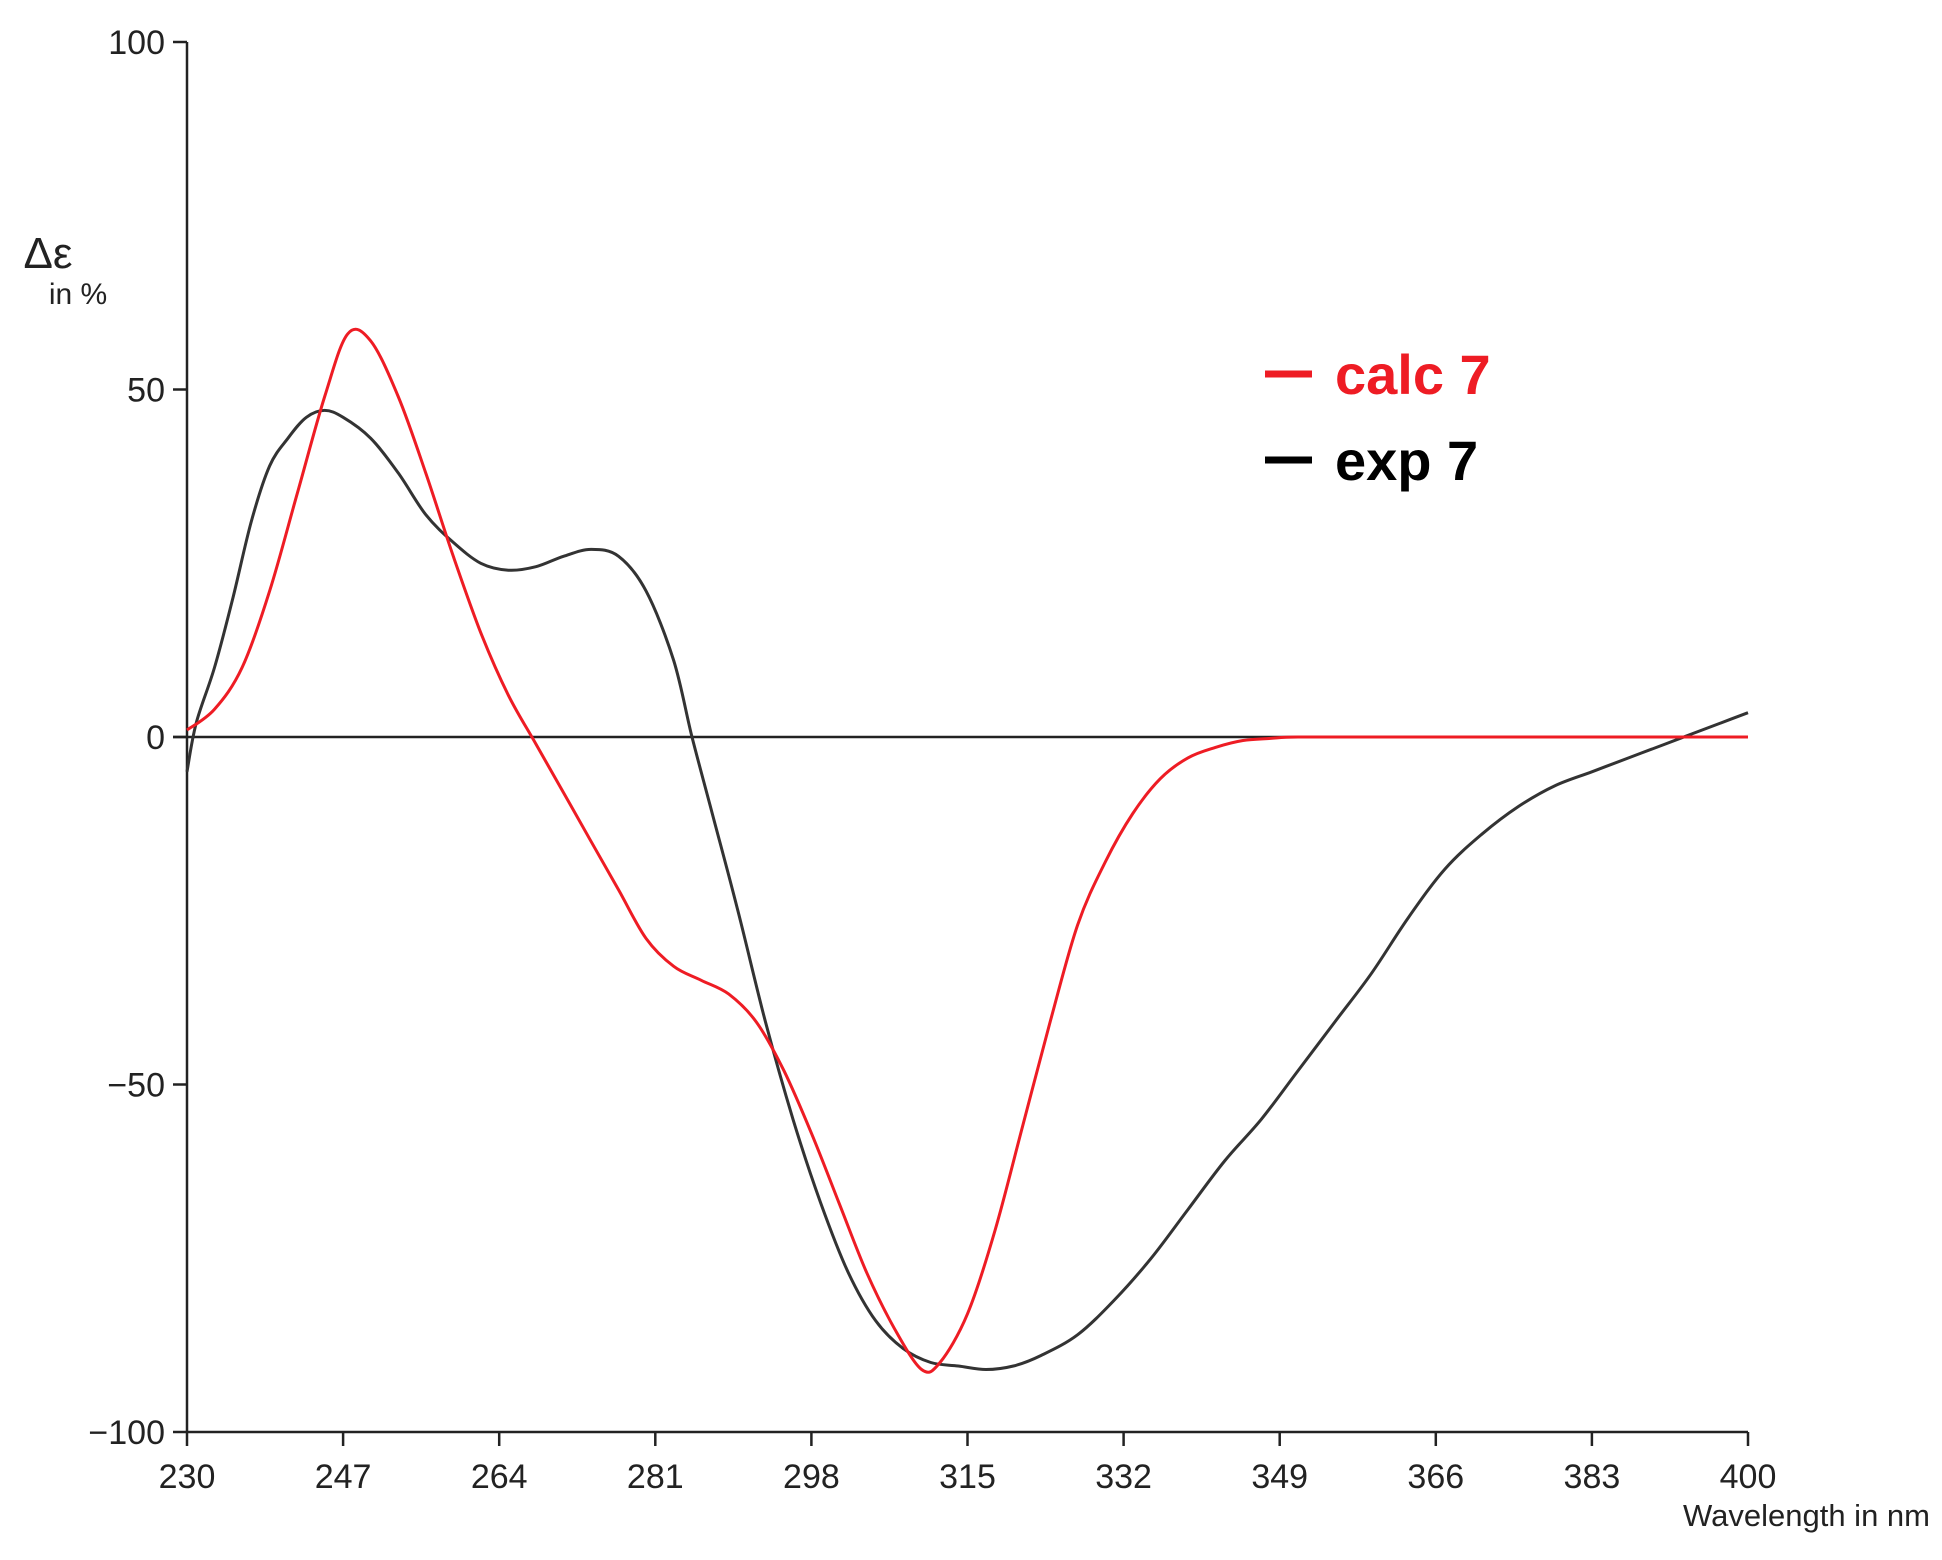 The width and height of the screenshot is (1942, 1560). I want to click on x-axis-title: Wavelength in nm, so click(1806, 1515).